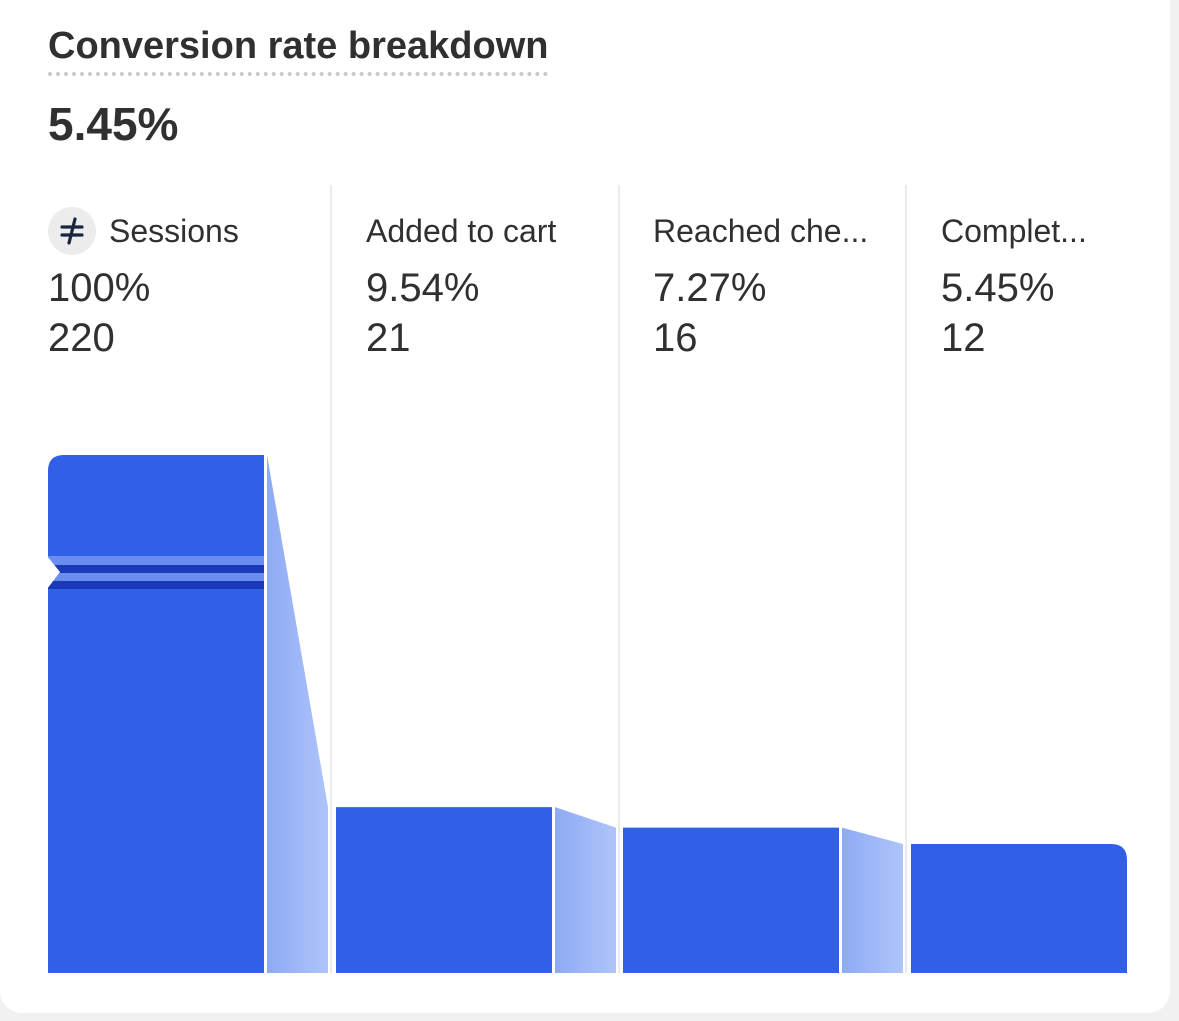 Image resolution: width=1179 pixels, height=1021 pixels. What do you see at coordinates (778, 284) in the screenshot?
I see `stage-column-reached-checkout: Reached che... 7.27% 16` at bounding box center [778, 284].